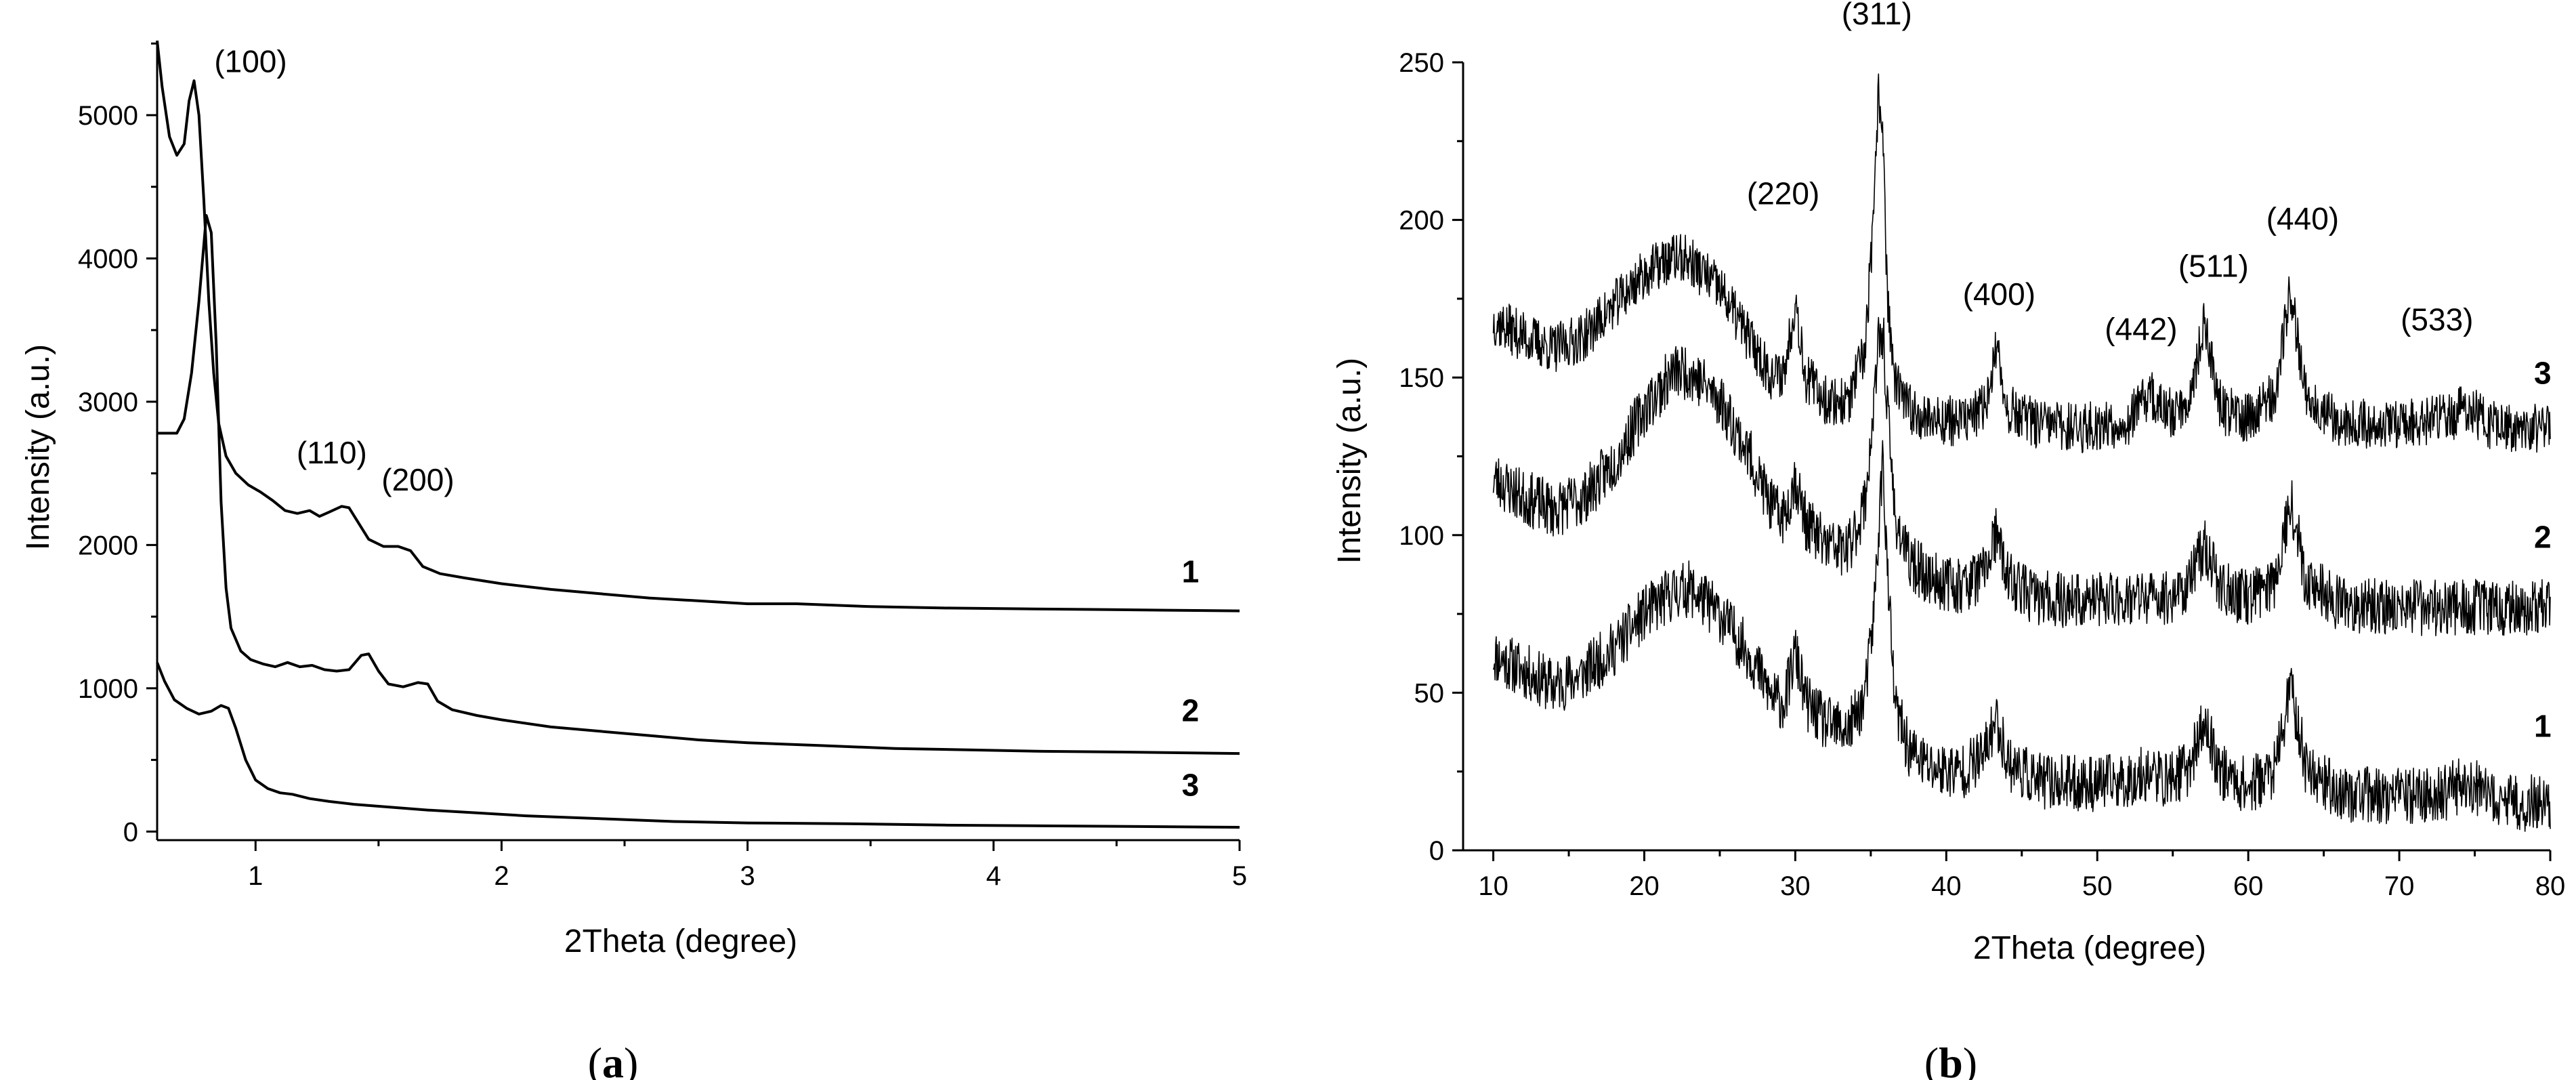 This screenshot has height=1080, width=2576. Describe the element at coordinates (1350, 461) in the screenshot. I see `panel-b-y-axis-title: Intensity (a.u.)` at that location.